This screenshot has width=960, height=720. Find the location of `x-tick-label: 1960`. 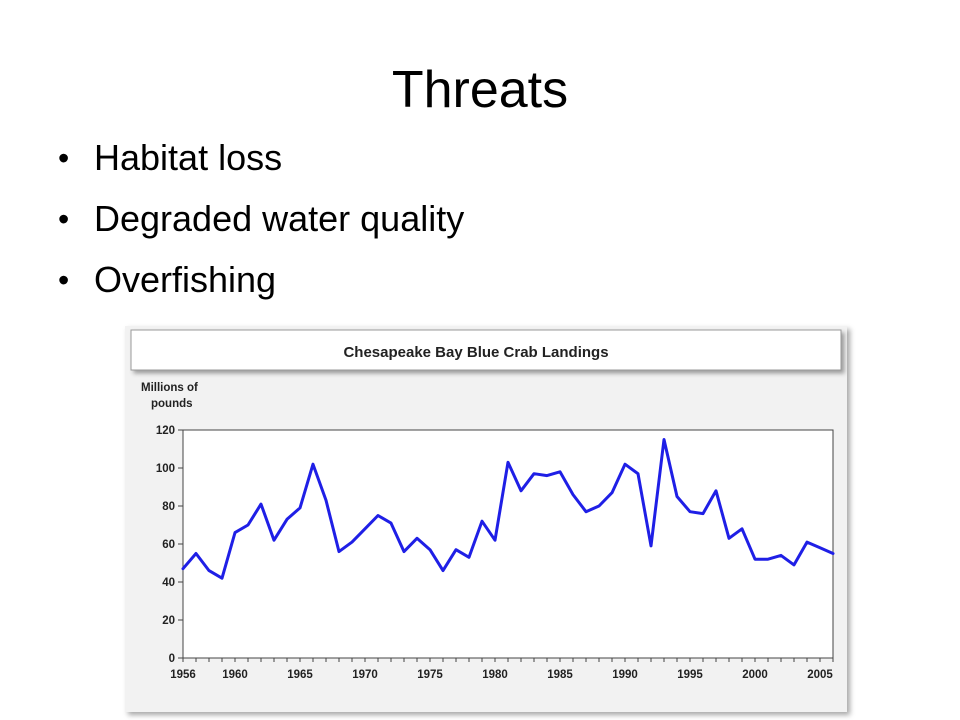

x-tick-label: 1960 is located at coordinates (235, 675).